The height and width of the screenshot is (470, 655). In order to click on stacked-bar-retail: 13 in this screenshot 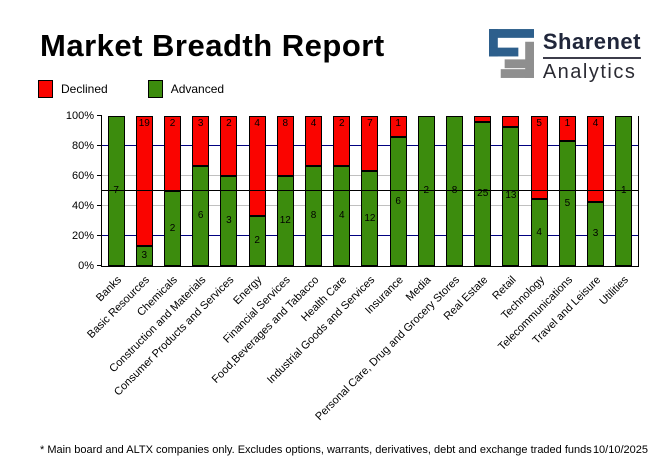, I will do `click(511, 191)`.